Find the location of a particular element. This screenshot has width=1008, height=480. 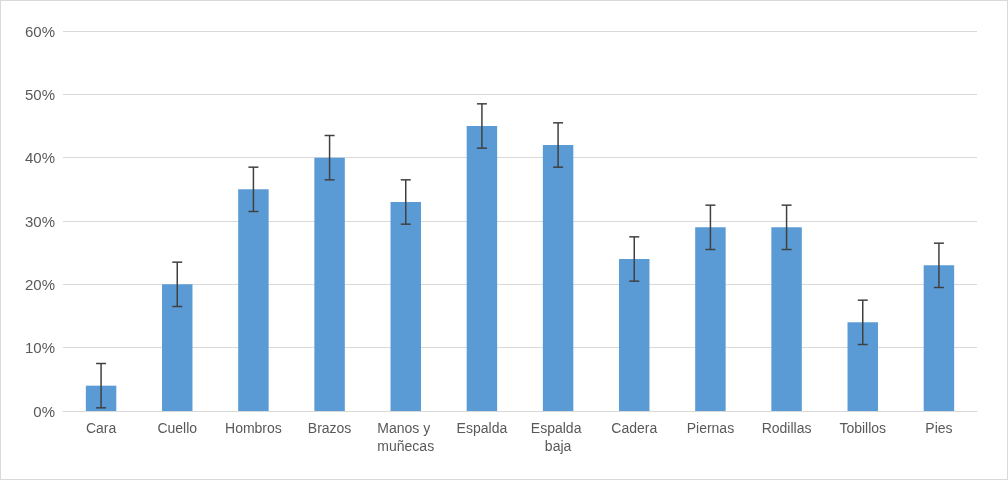

y-tick-label: 0% is located at coordinates (44, 411).